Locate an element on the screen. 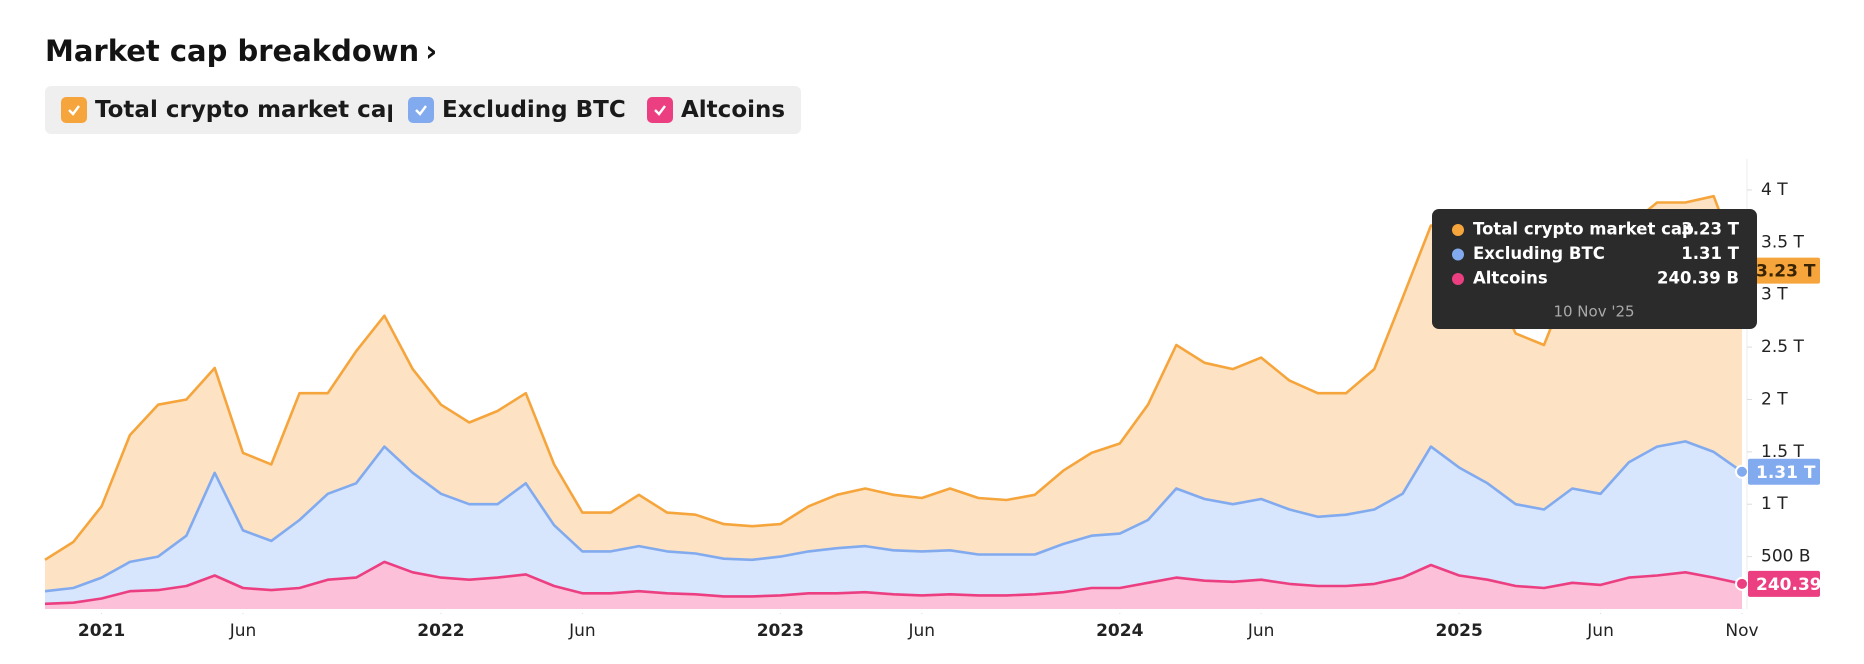  tooltip-name: Total crypto market cap is located at coordinates (1583, 229).